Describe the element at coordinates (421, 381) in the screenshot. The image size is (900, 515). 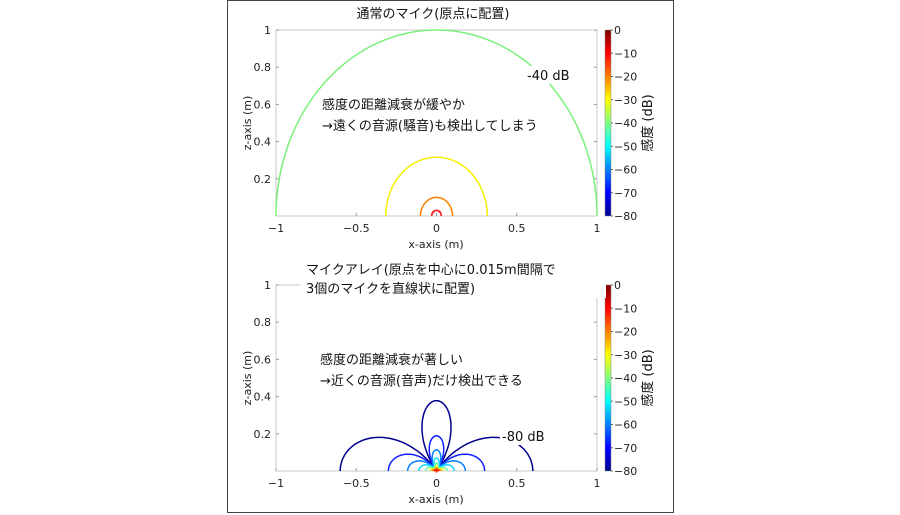
I see `annotation-line-2: →近くの音源(音声)だけ検出できる` at that location.